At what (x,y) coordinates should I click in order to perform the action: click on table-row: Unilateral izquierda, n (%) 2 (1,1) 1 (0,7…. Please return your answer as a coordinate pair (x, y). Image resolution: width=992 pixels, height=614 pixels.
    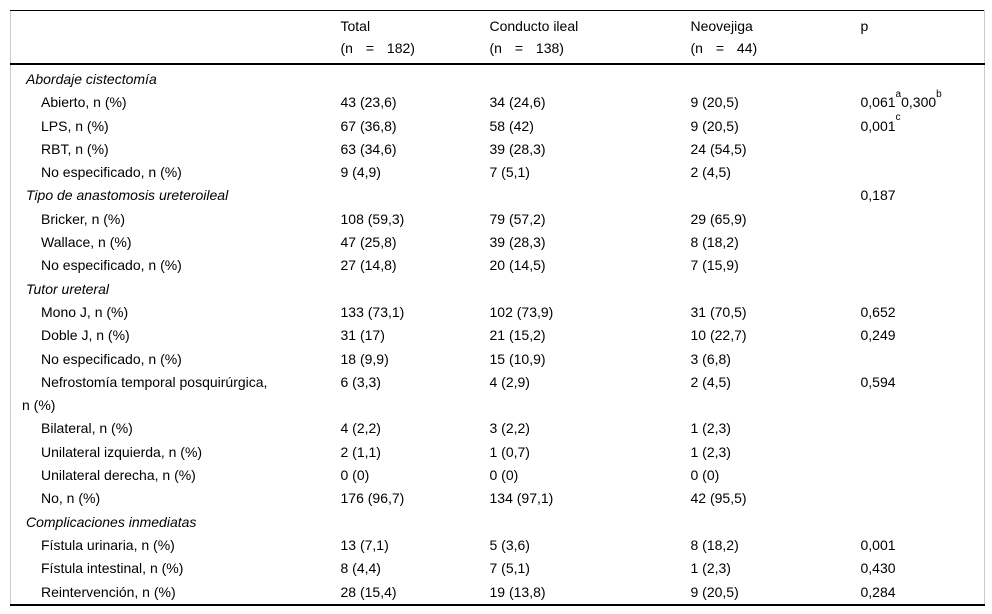
    Looking at the image, I should click on (498, 452).